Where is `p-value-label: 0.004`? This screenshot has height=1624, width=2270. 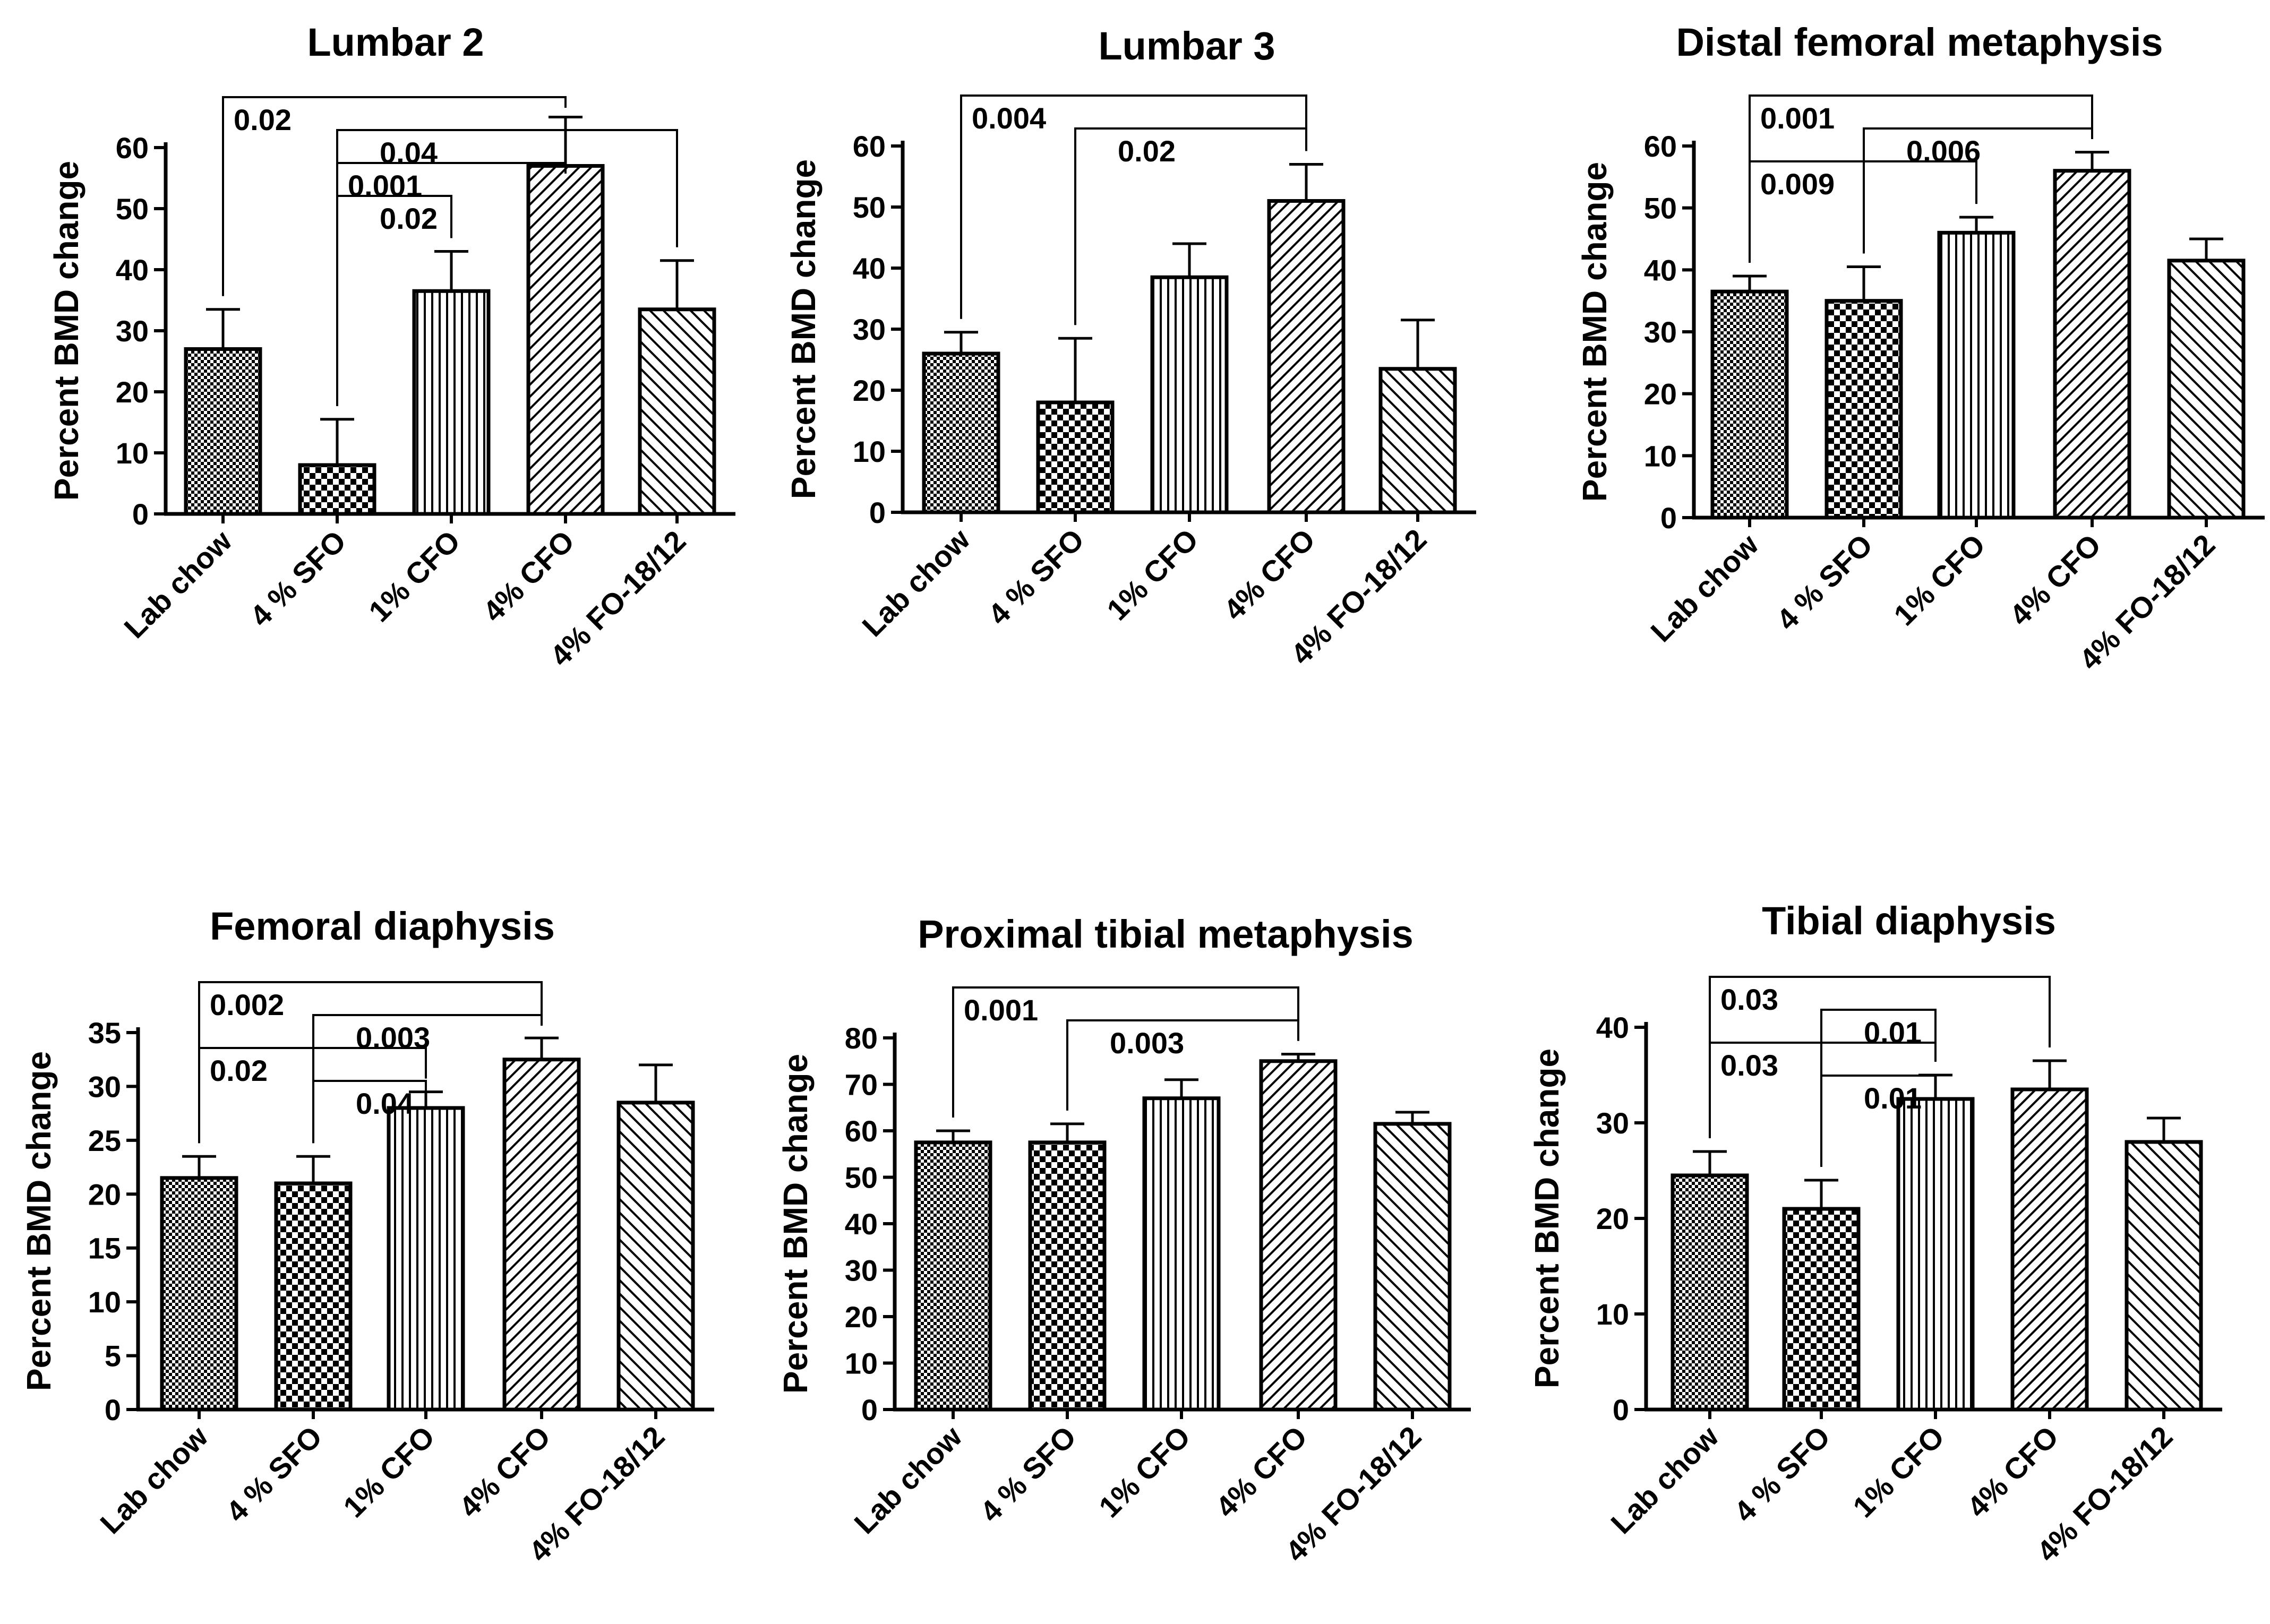 p-value-label: 0.004 is located at coordinates (1009, 118).